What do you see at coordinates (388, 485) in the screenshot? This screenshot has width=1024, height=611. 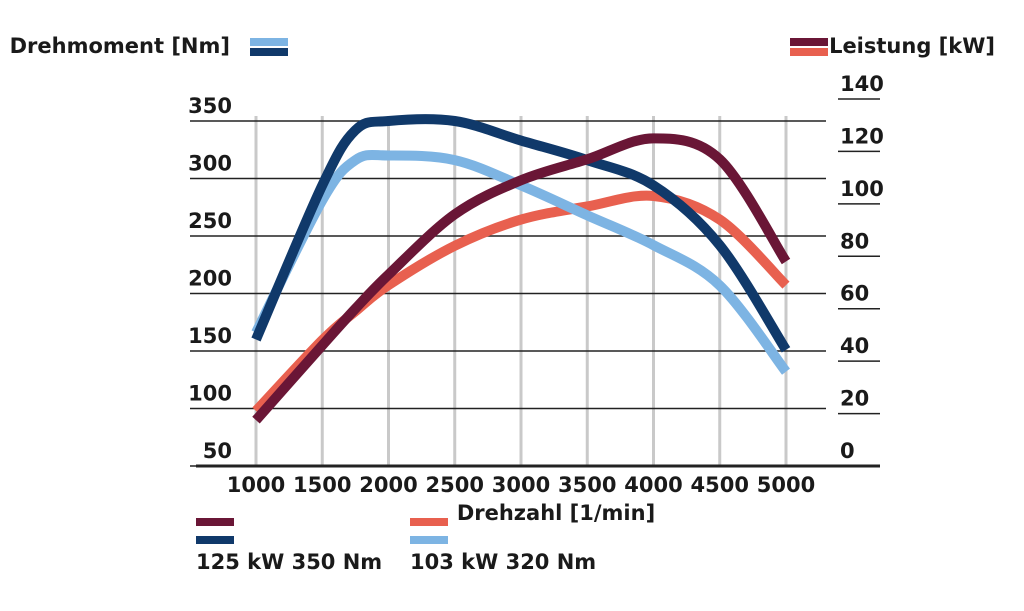 I see `x-tick-label: 2000` at bounding box center [388, 485].